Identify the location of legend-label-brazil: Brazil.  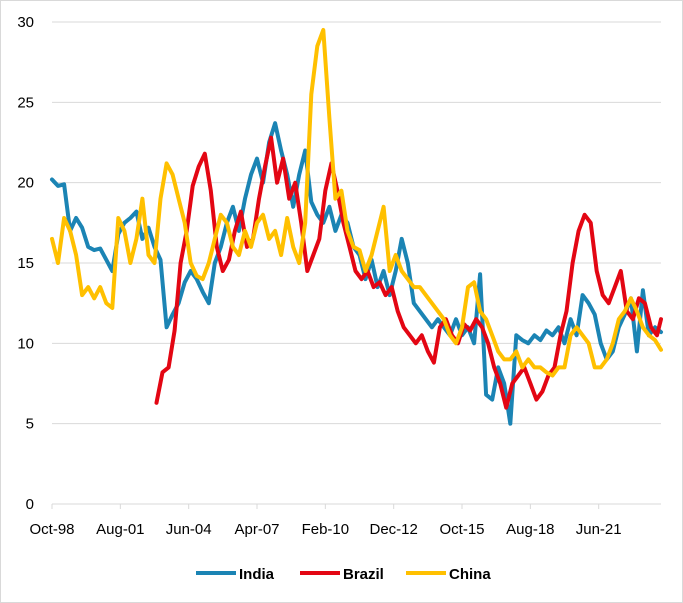
(363, 574).